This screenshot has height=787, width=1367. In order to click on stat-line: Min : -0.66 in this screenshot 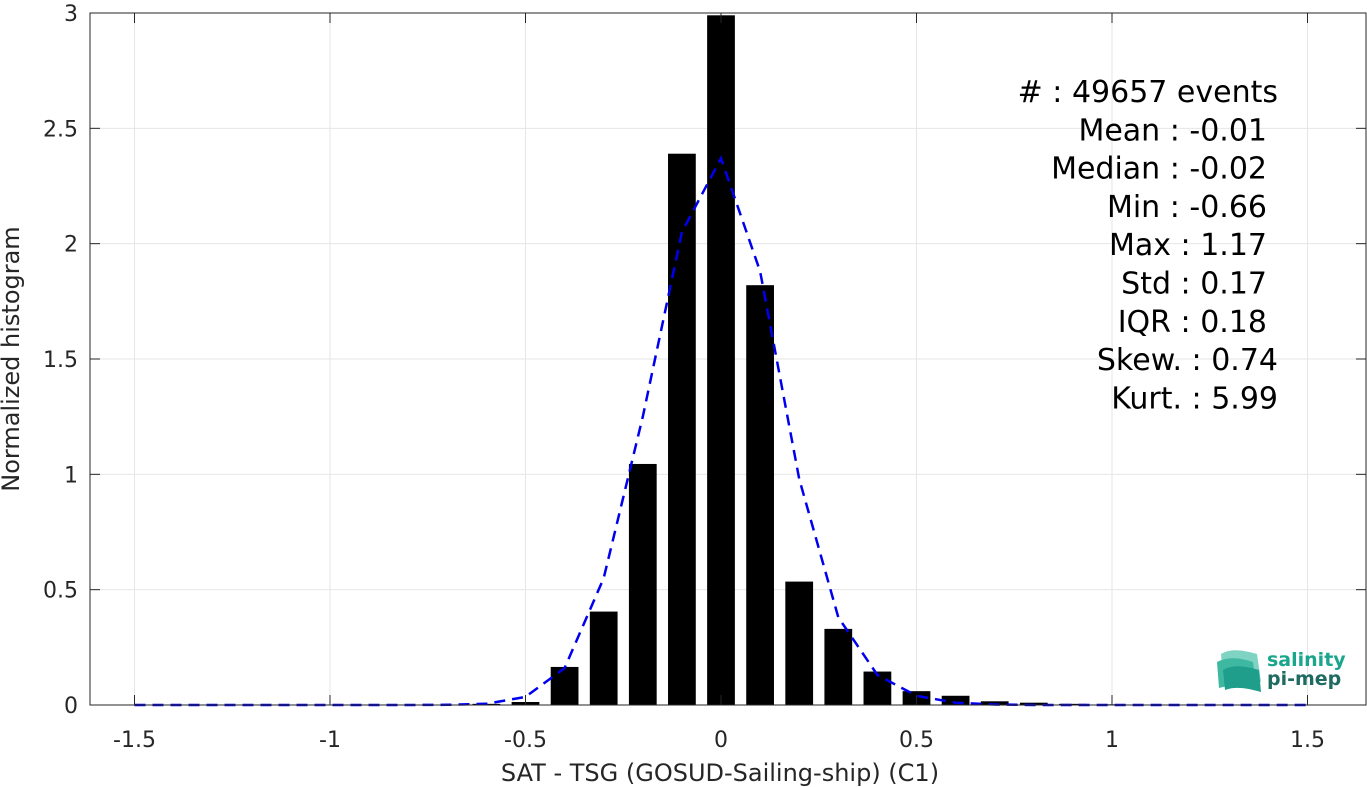, I will do `click(1187, 207)`.